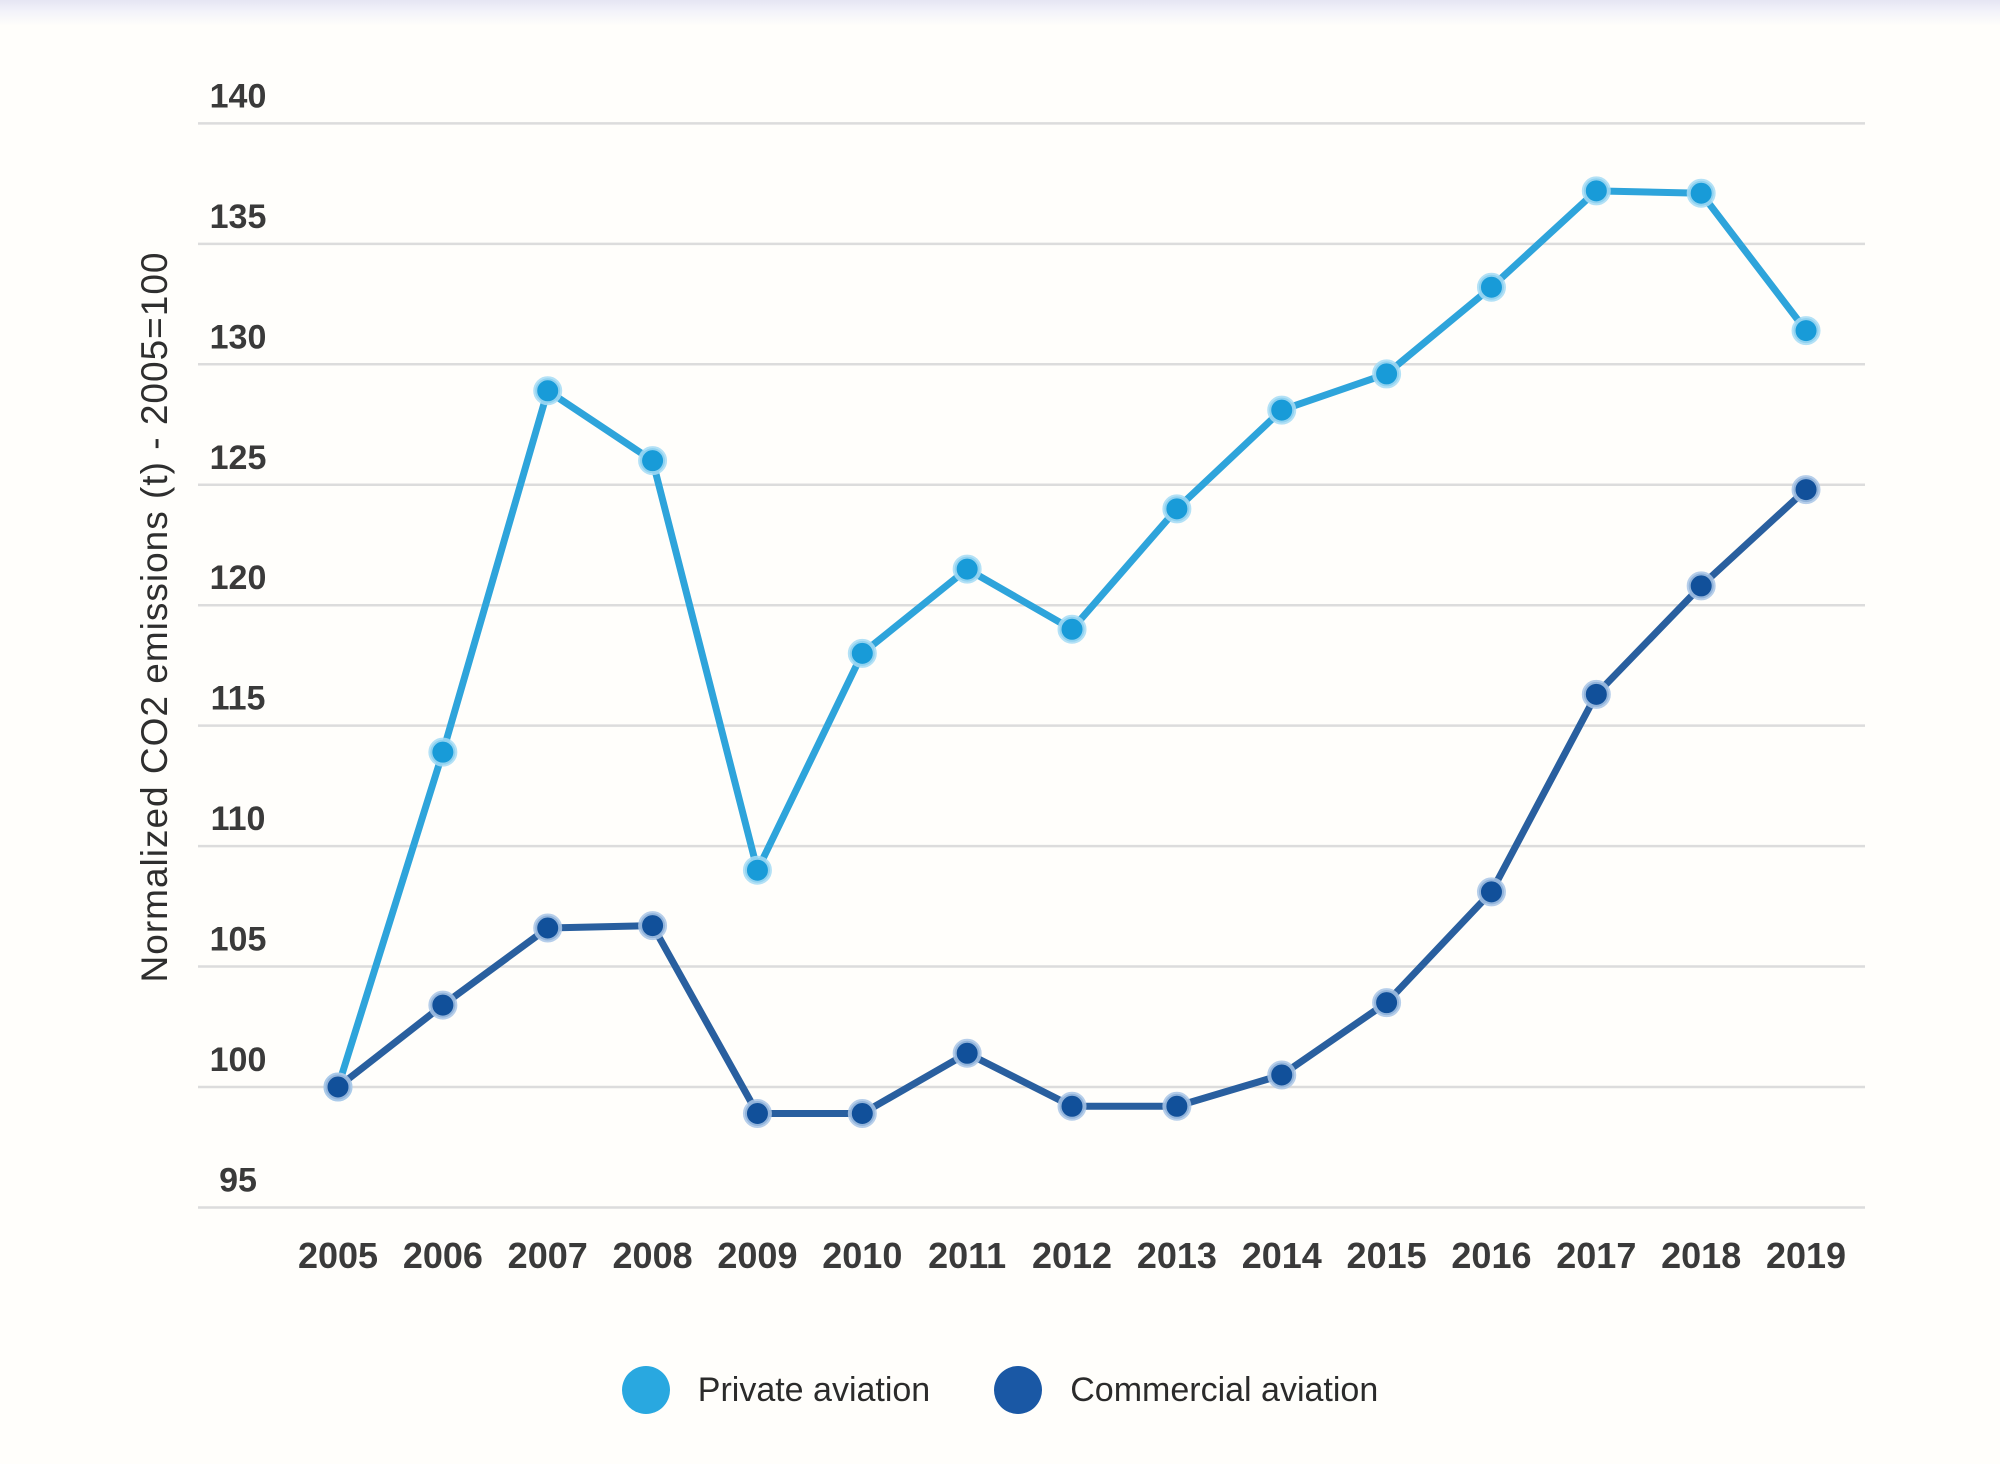  Describe the element at coordinates (1177, 509) in the screenshot. I see `point-private-aviation-2013` at that location.